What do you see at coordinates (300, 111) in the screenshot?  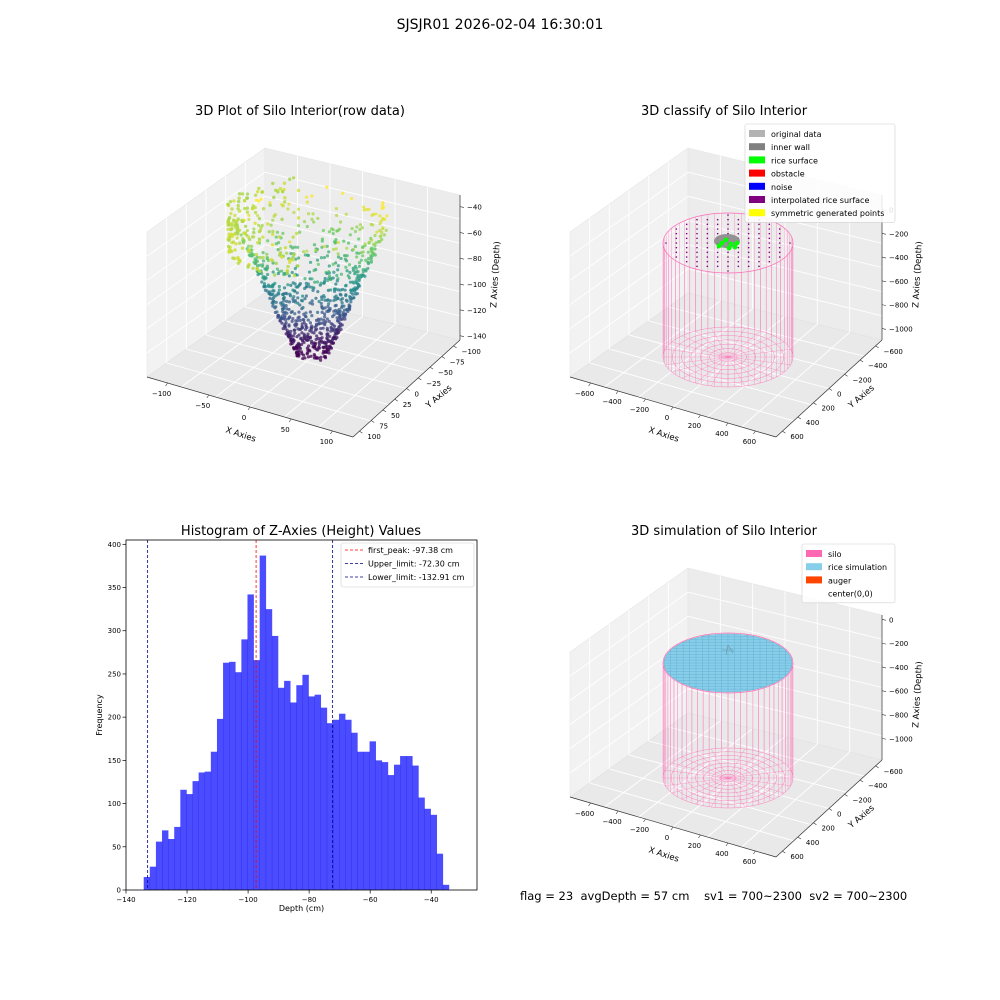 I see `panel1-title: 3D Plot of Silo Interior(row data)` at bounding box center [300, 111].